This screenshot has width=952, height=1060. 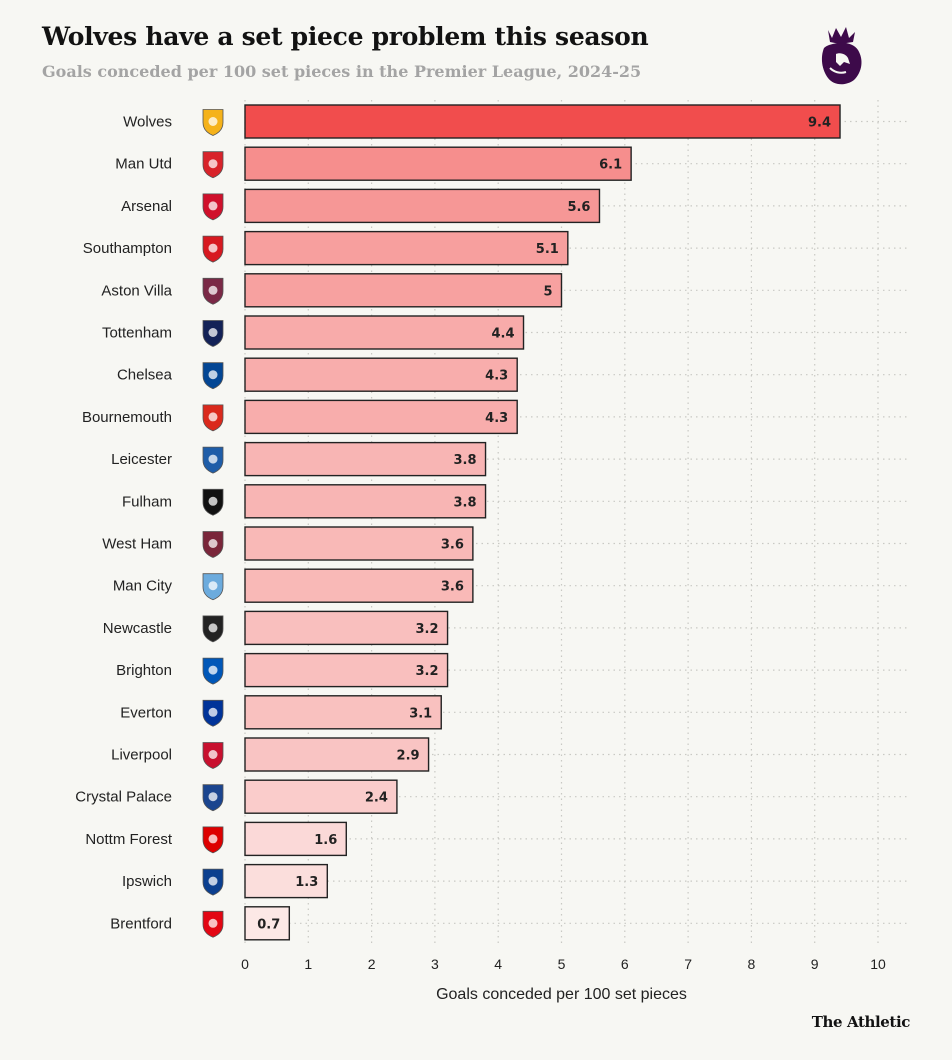 I want to click on value-label: 5.1, so click(x=547, y=249).